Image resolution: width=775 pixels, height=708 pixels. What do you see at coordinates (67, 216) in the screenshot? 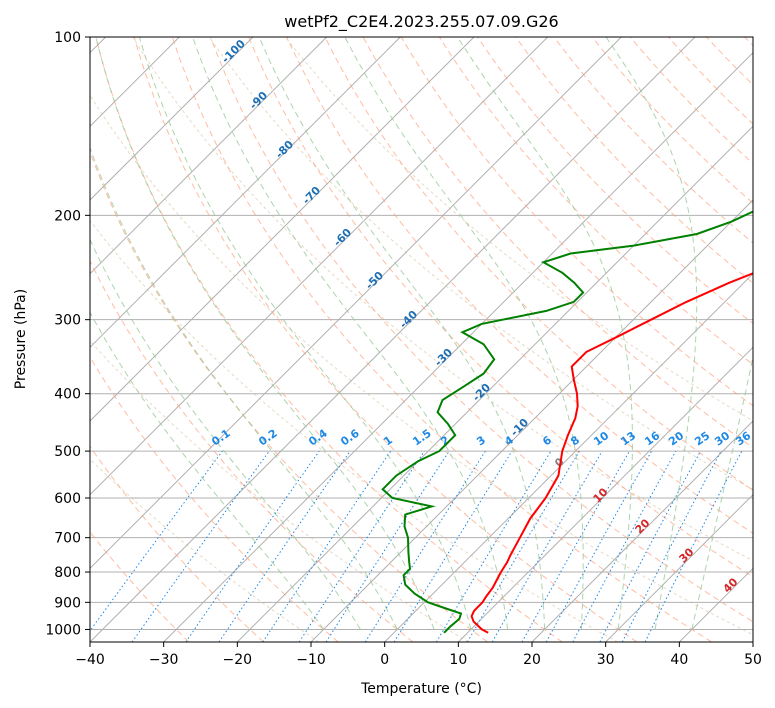
I see `y-tick-label: 200` at bounding box center [67, 216].